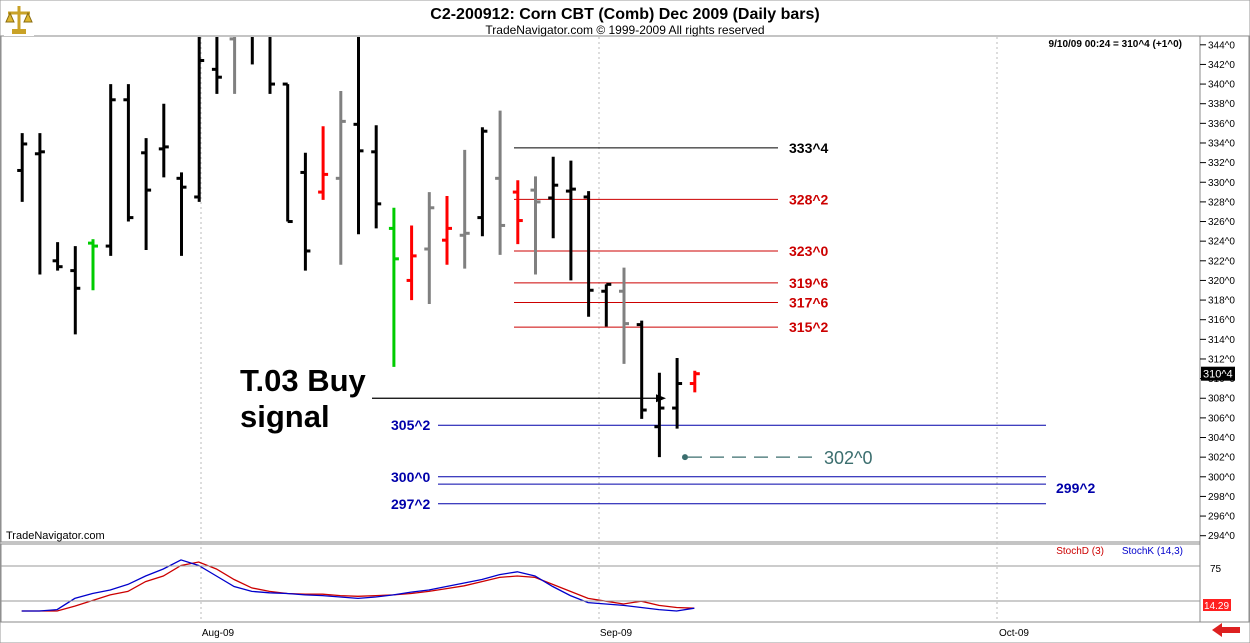 The image size is (1250, 643). Describe the element at coordinates (1221, 458) in the screenshot. I see `y-tick-label: 302^0` at that location.